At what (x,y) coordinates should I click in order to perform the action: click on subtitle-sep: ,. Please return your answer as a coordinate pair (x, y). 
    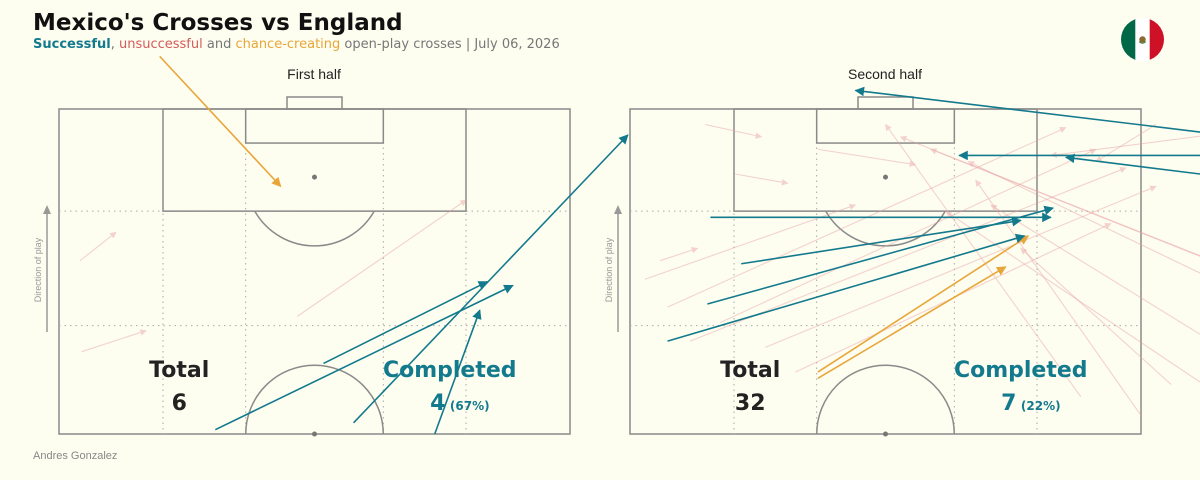
    Looking at the image, I should click on (114, 44).